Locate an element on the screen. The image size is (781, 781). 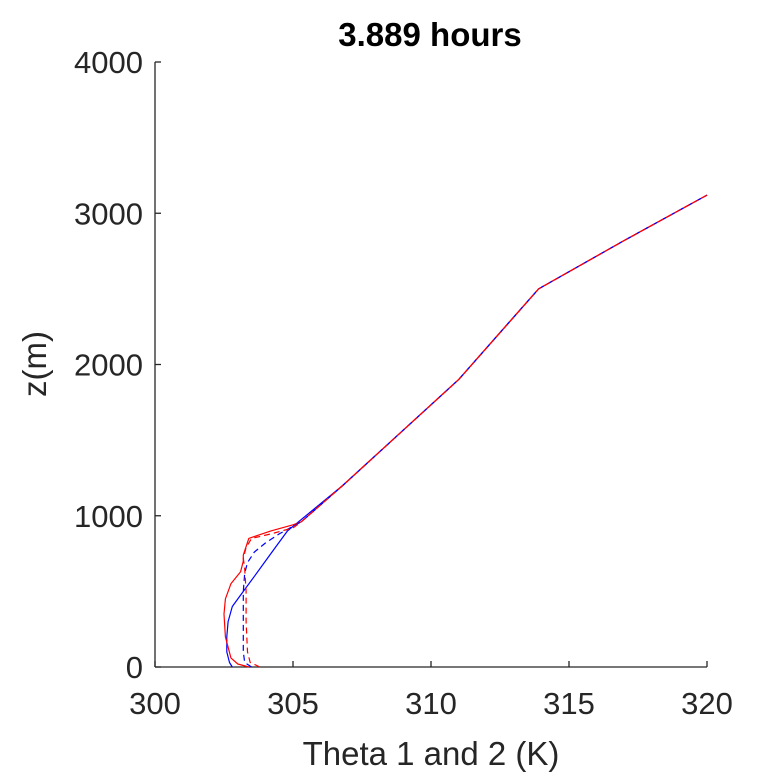
y-ticks: 0 1000 2000 3000 4000 is located at coordinates (117, 365).